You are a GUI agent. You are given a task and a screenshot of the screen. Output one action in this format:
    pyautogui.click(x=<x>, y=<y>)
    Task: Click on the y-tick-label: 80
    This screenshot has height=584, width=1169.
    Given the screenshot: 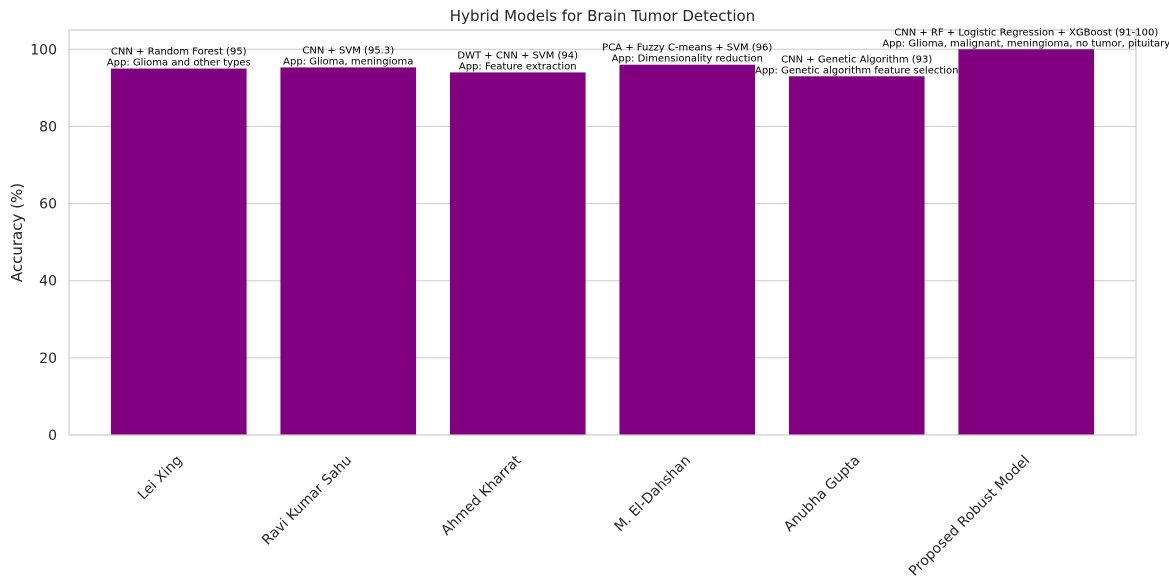 What is the action you would take?
    pyautogui.click(x=48, y=127)
    